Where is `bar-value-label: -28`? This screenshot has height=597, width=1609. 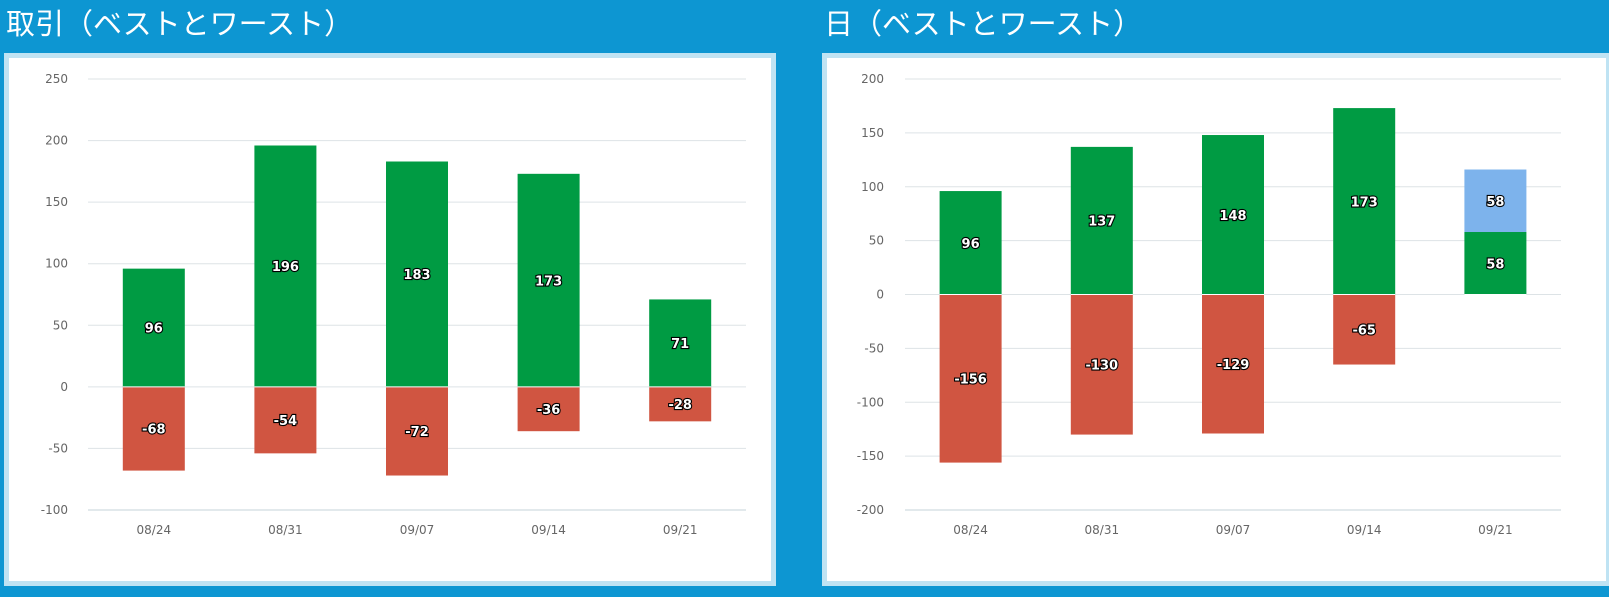 bar-value-label: -28 is located at coordinates (680, 405).